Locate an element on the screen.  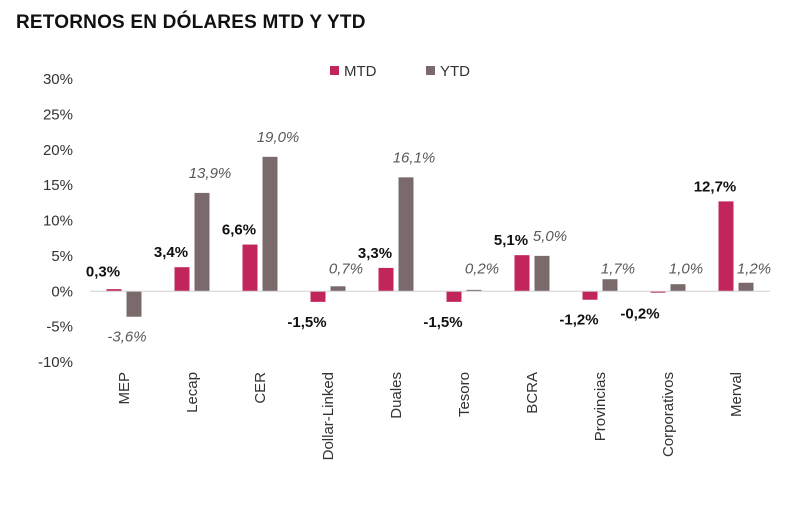
y-tick-label: 15% is located at coordinates (58, 185).